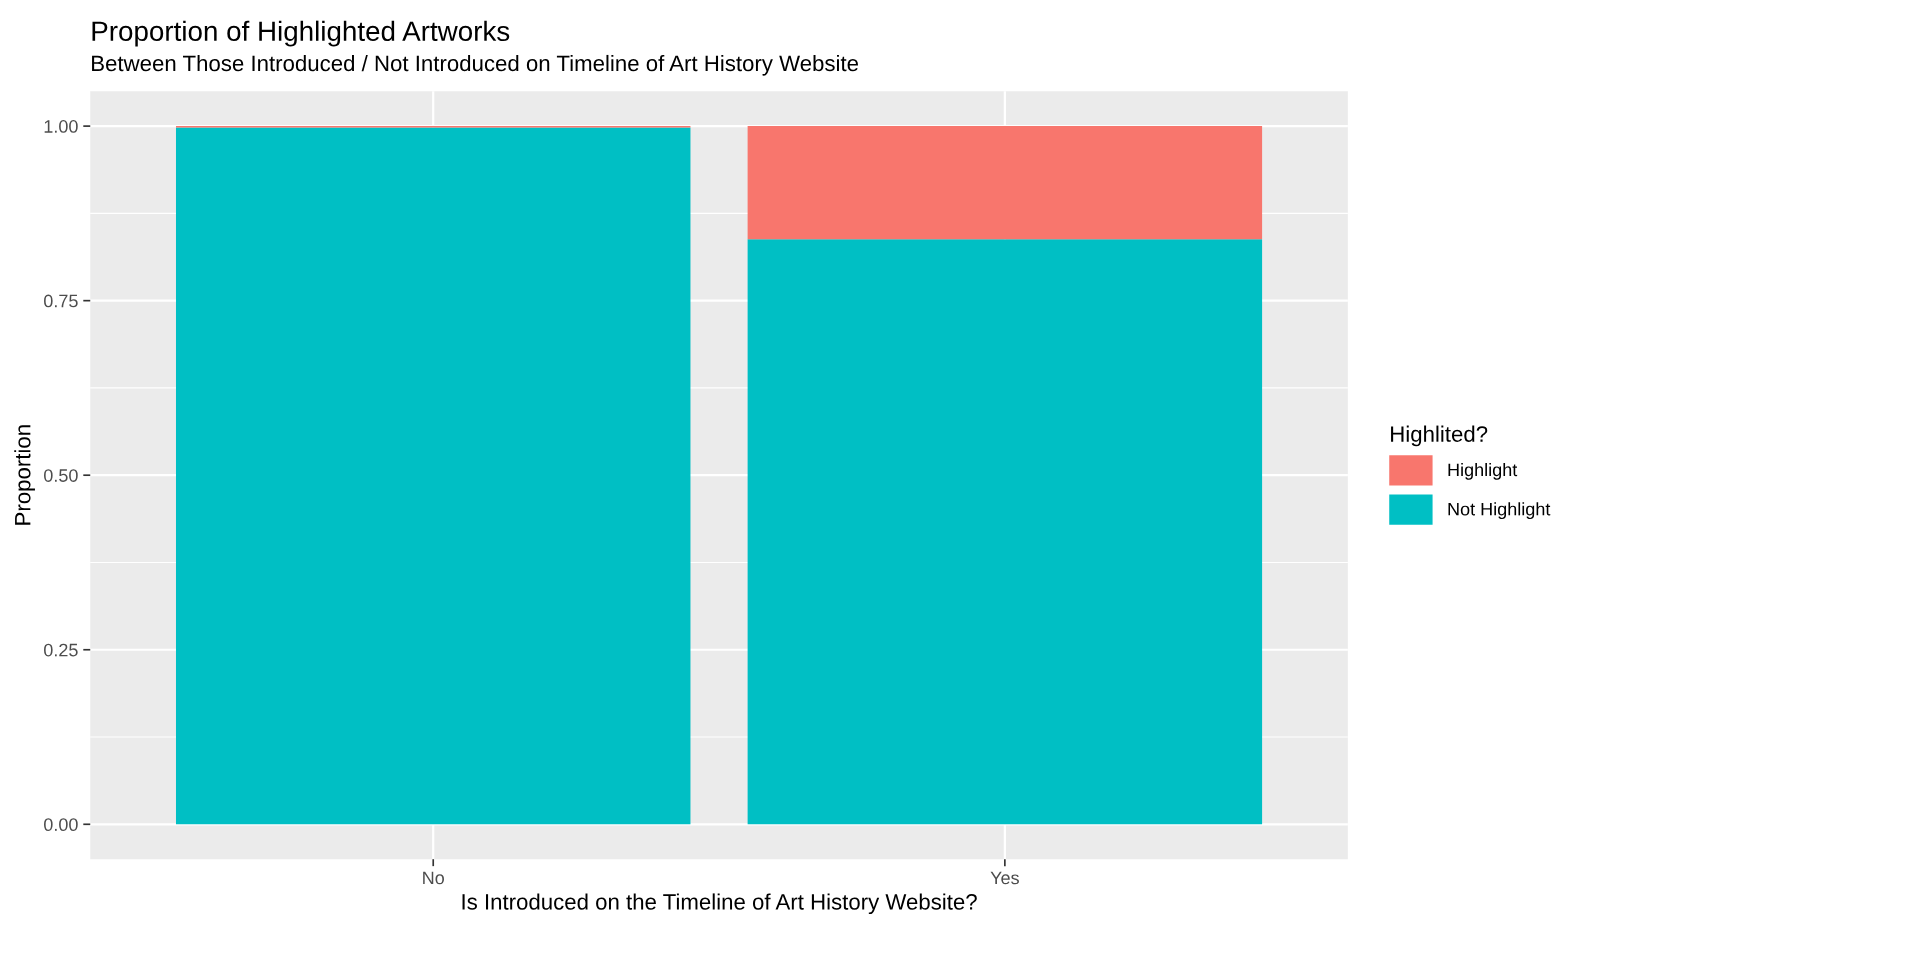  What do you see at coordinates (301, 33) in the screenshot?
I see `chart-title: Proportion of Highlighted Artworks` at bounding box center [301, 33].